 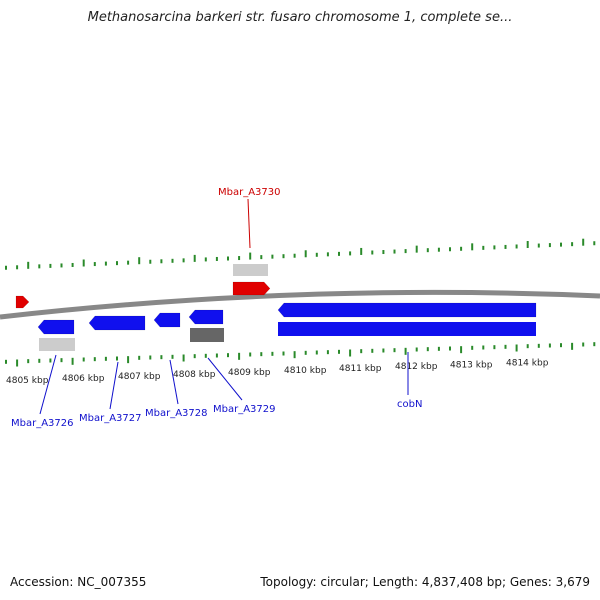 I want to click on kbp-label: 4809 kbp, so click(x=249, y=373).